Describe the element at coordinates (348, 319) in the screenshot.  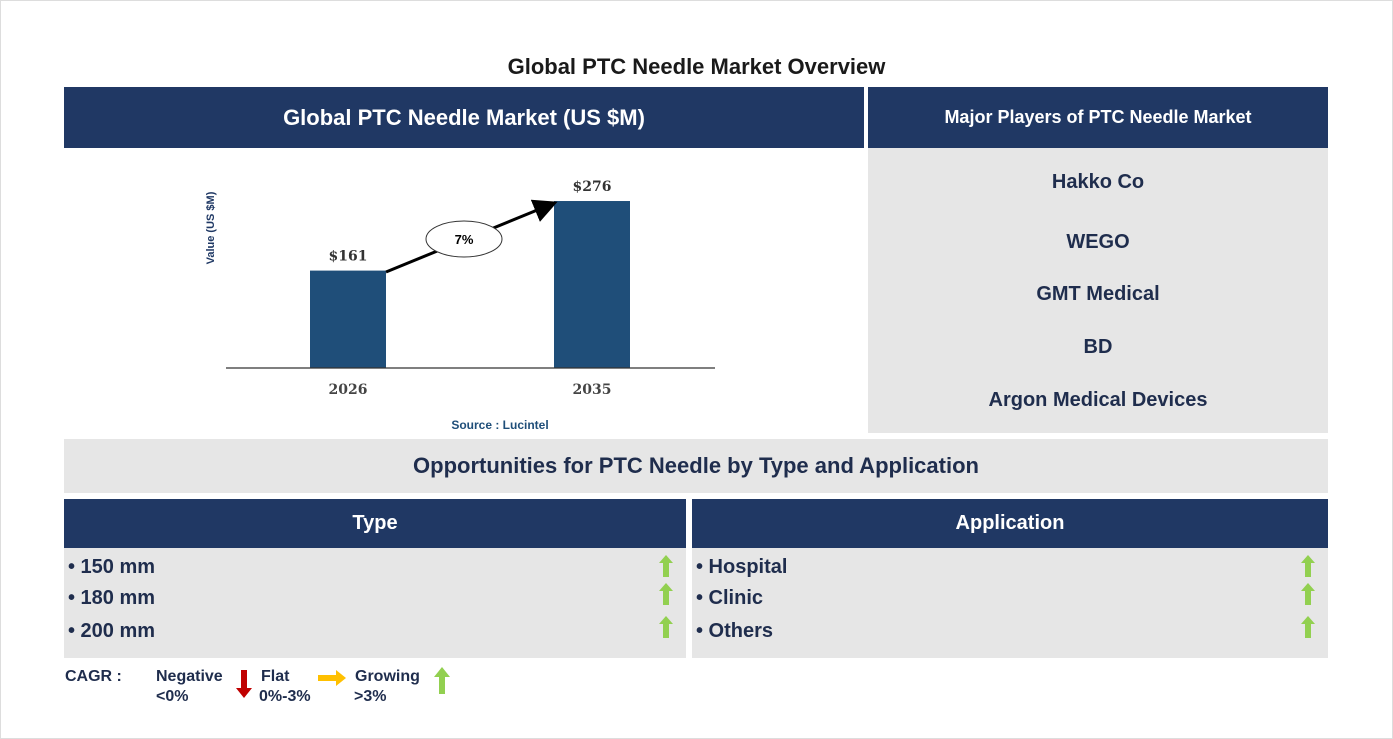
I see `bar-2026` at that location.